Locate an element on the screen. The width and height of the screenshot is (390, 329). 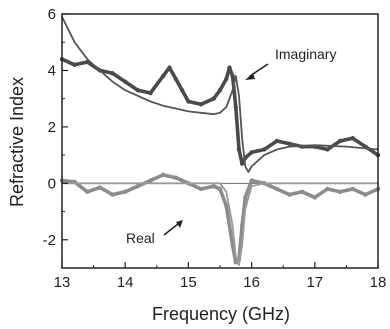
y-tick-label: 2 is located at coordinates (52, 127).